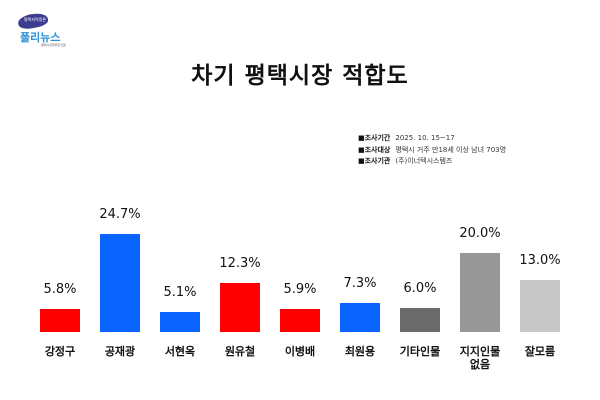  What do you see at coordinates (240, 263) in the screenshot?
I see `value-label: 12.3%` at bounding box center [240, 263].